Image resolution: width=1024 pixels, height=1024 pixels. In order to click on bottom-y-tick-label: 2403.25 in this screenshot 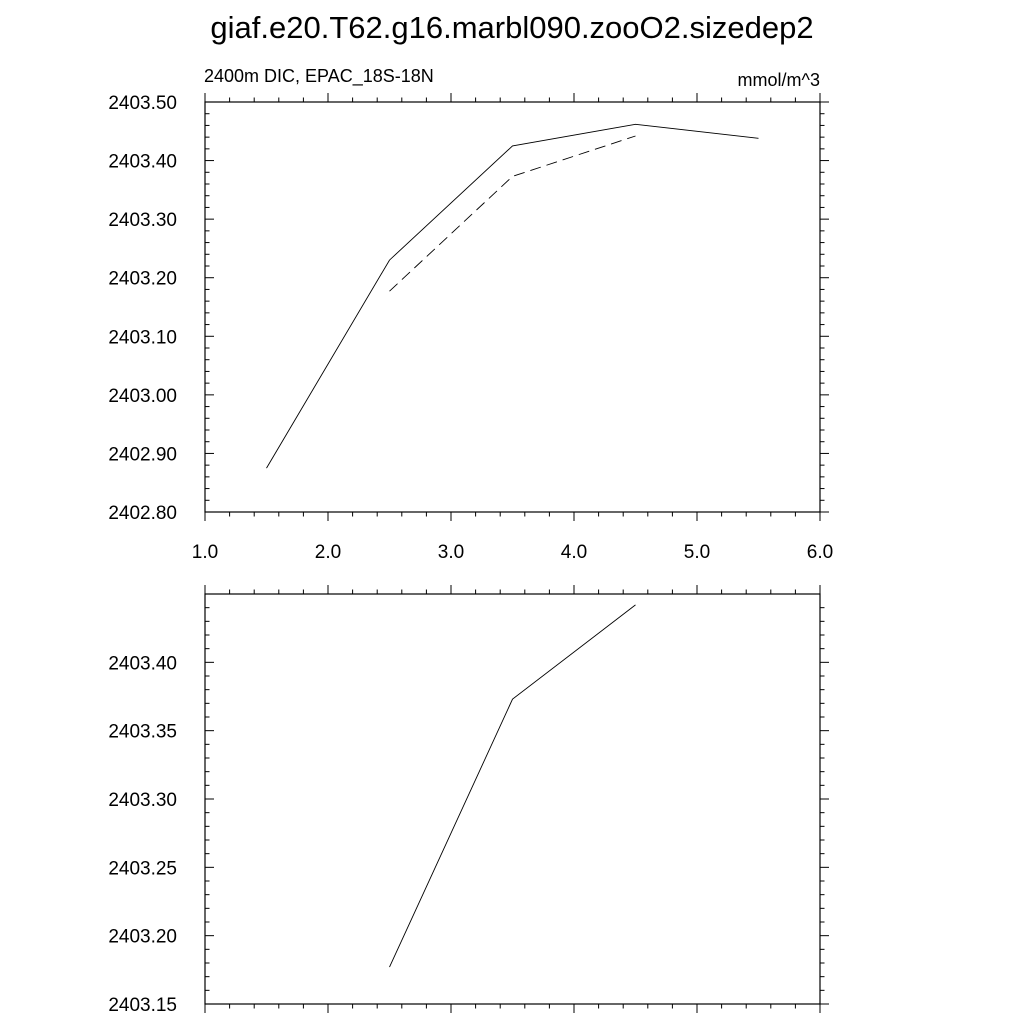, I will do `click(142, 868)`.